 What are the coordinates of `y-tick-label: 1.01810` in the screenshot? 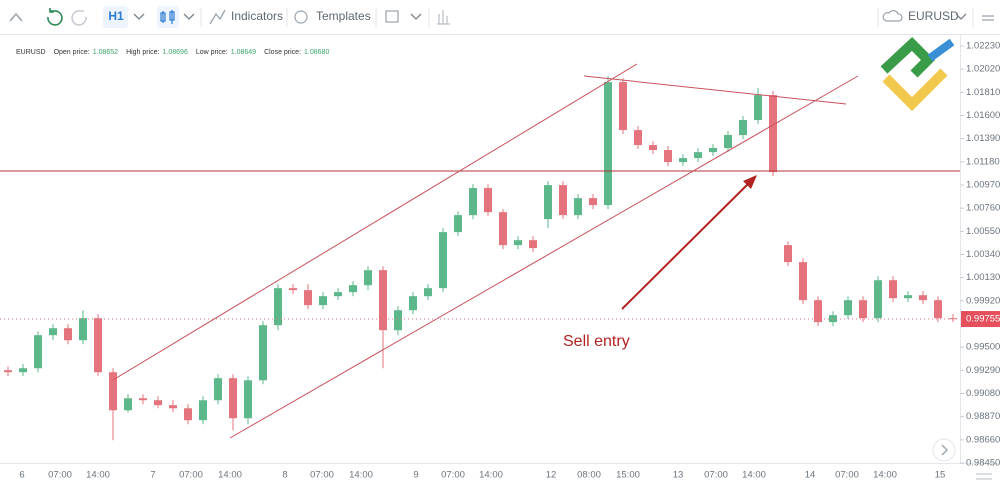 It's located at (983, 92).